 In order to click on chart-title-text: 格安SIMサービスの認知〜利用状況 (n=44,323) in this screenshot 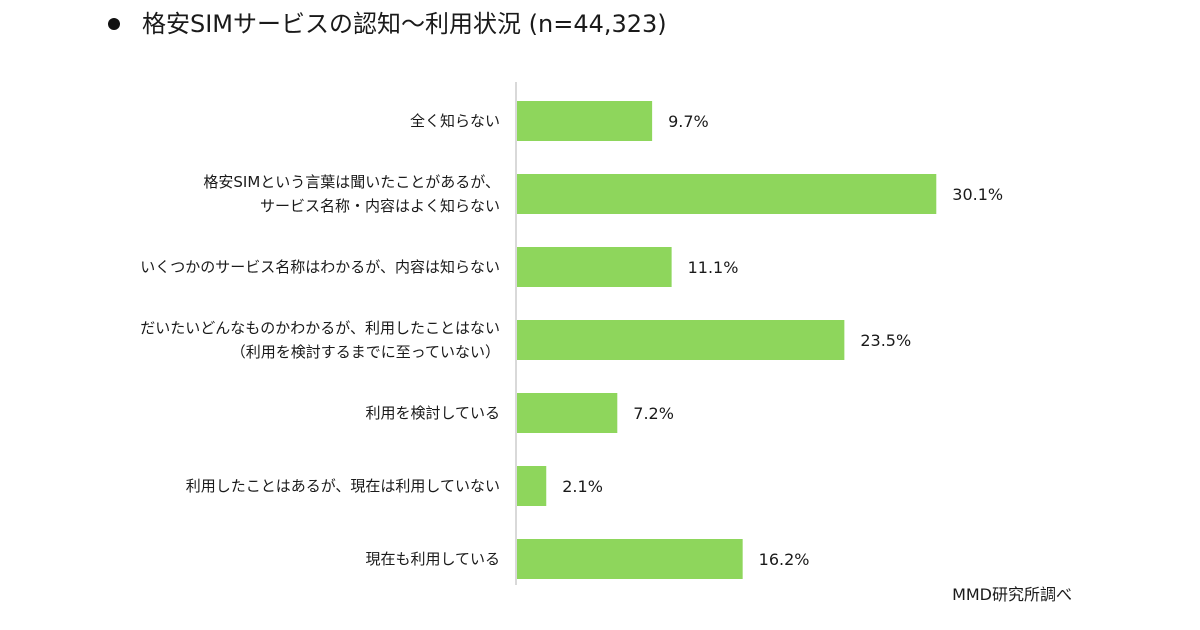, I will do `click(404, 24)`.